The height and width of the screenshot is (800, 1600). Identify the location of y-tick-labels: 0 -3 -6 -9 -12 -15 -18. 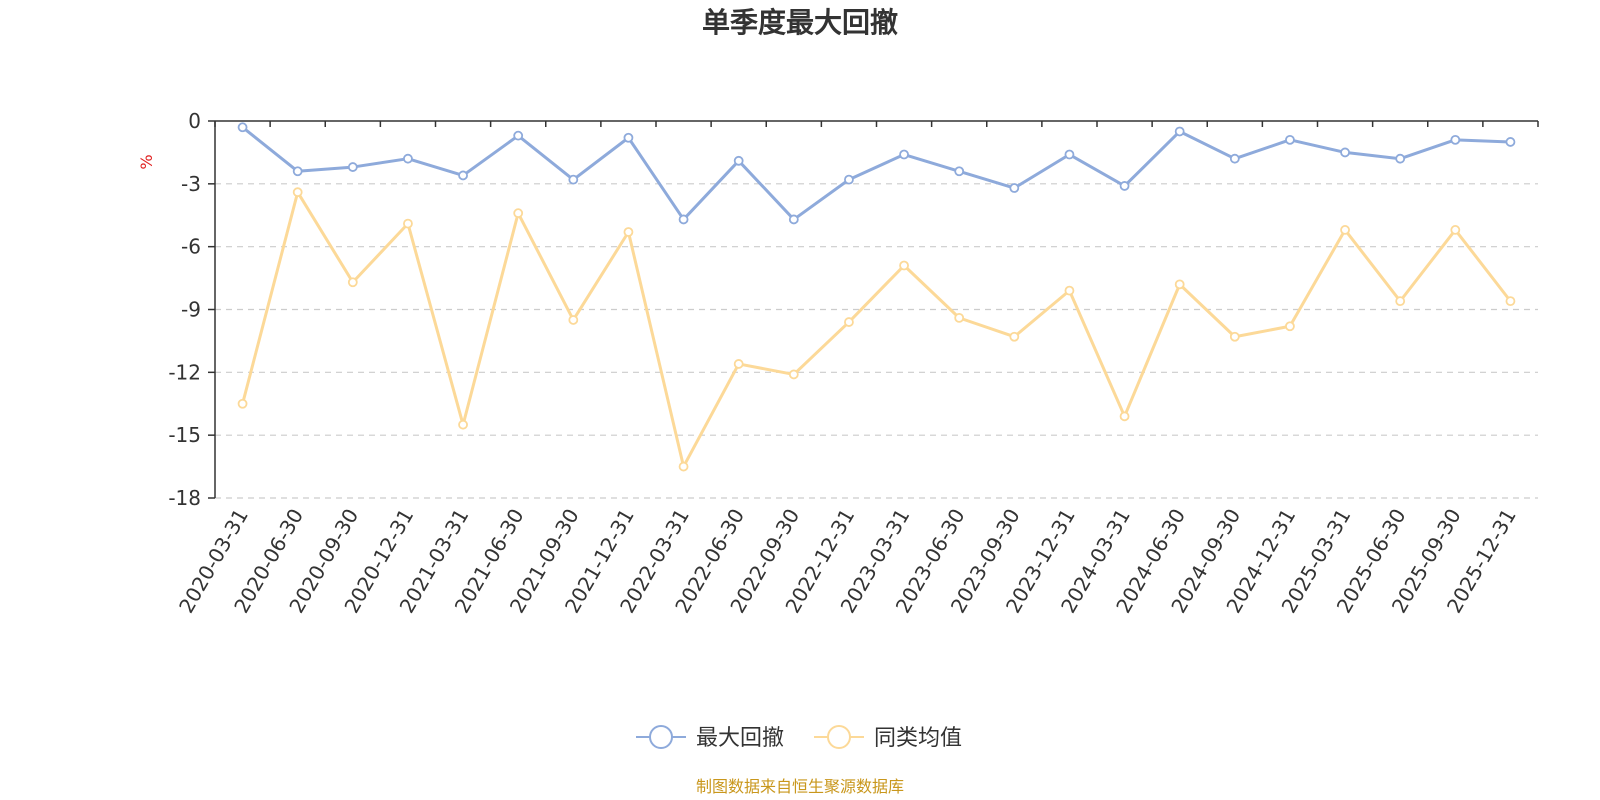
(184, 309).